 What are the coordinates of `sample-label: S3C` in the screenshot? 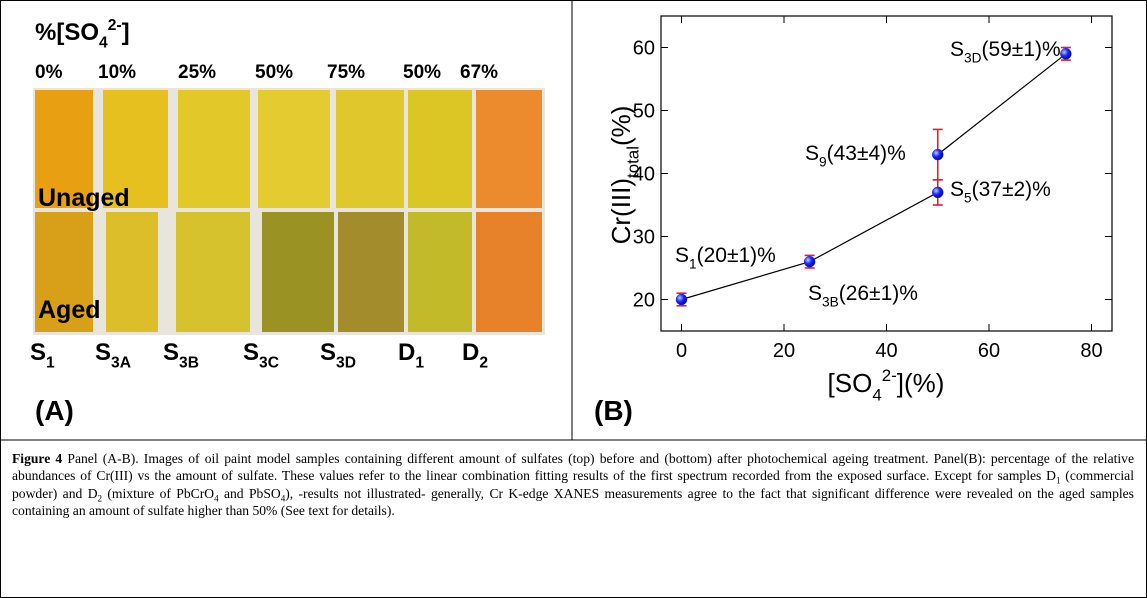 It's located at (261, 355).